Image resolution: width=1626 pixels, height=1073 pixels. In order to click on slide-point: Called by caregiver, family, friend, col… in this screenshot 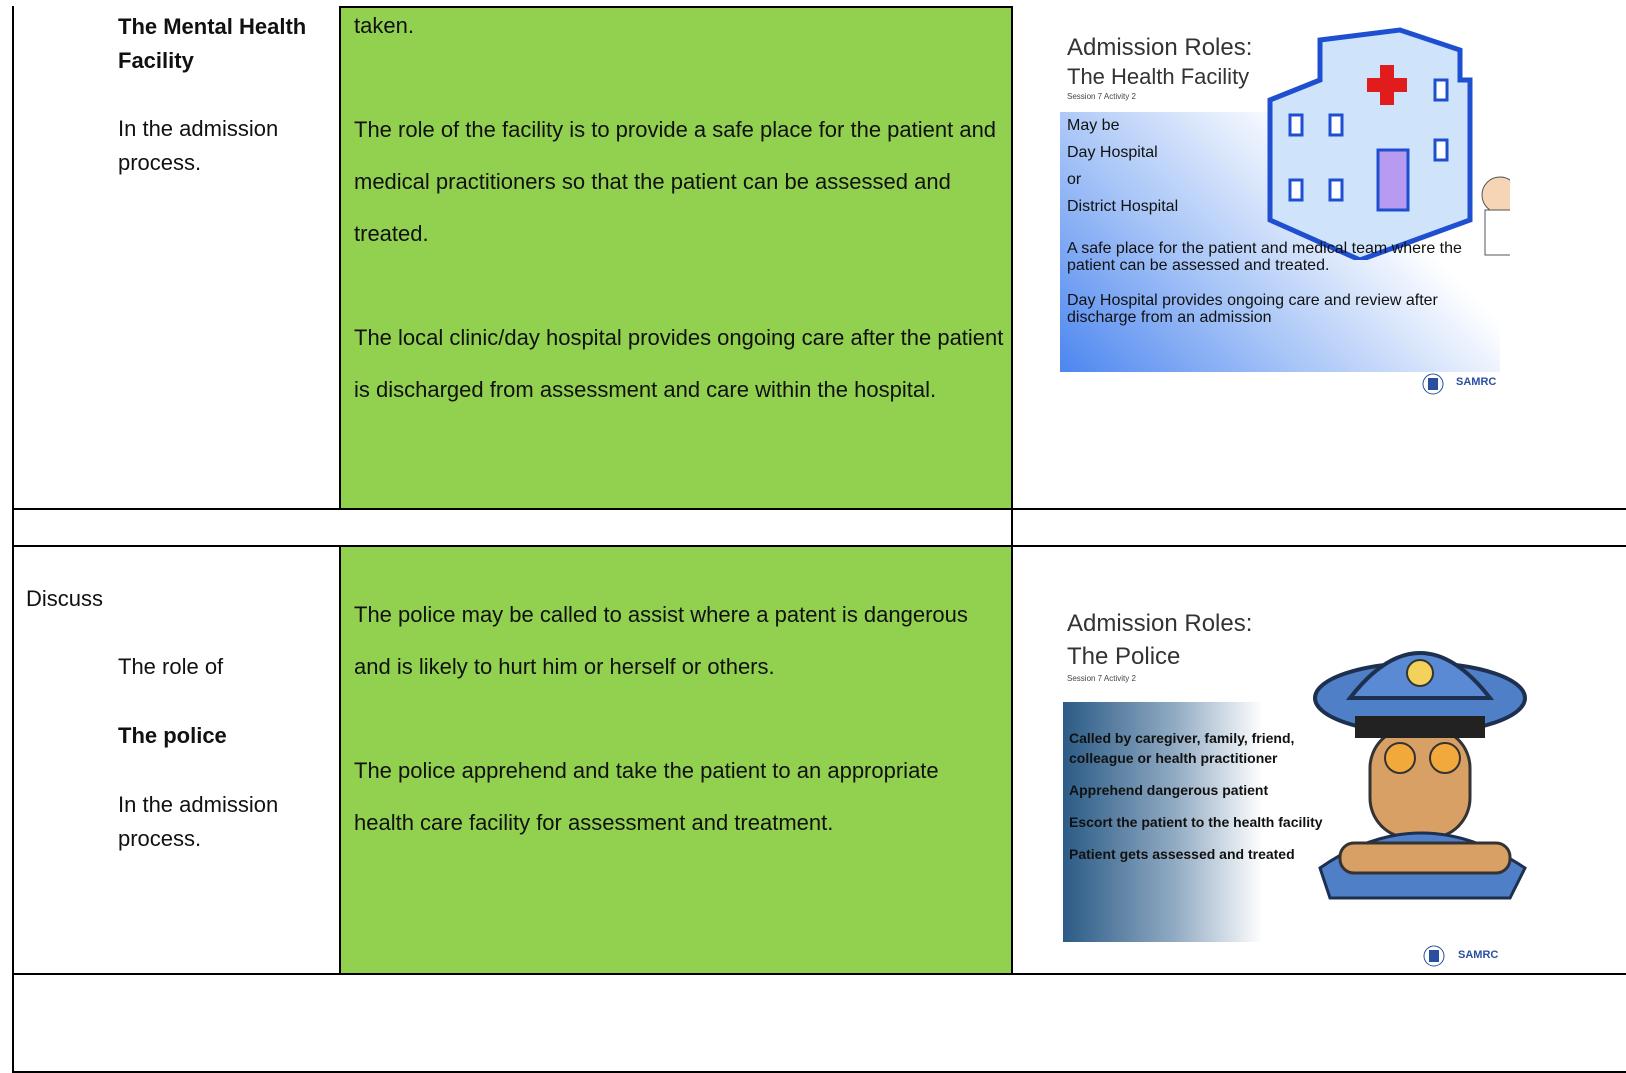, I will do `click(1182, 748)`.